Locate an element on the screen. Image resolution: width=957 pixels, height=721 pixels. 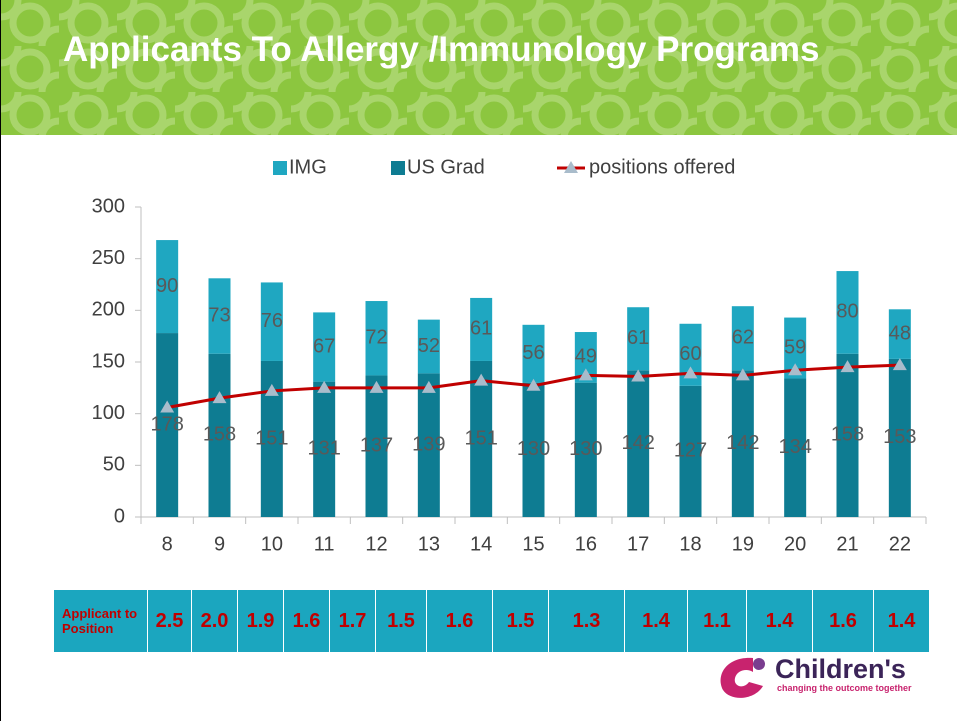
data-label: 134 is located at coordinates (794, 447).